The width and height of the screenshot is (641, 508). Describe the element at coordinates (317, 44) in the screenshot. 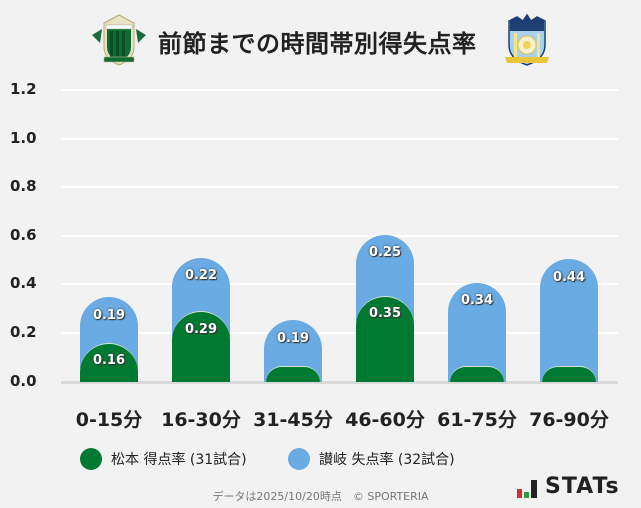

I see `chart-title: 前節までの時間帯別得失点率` at that location.